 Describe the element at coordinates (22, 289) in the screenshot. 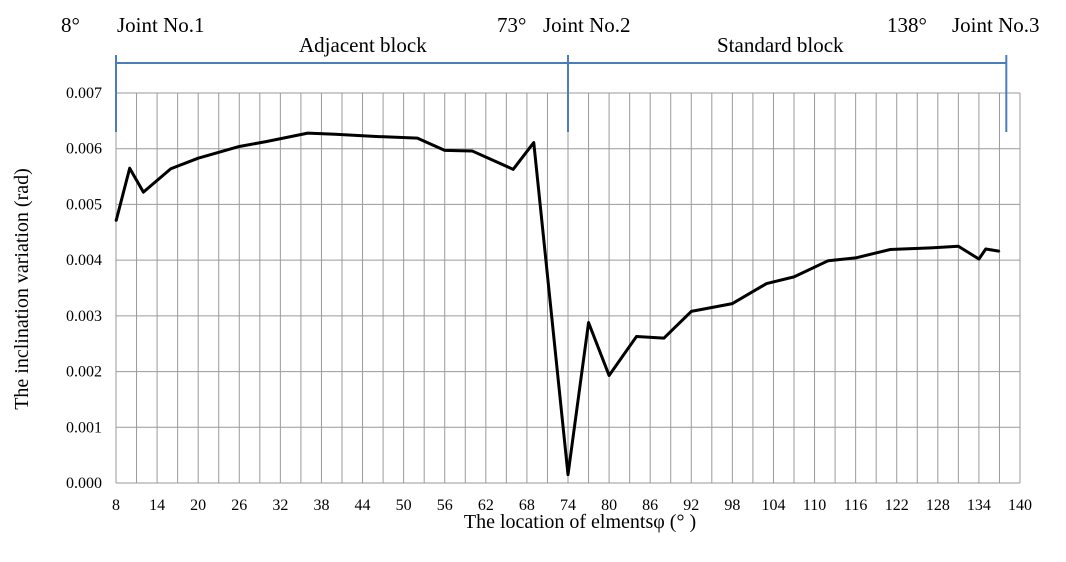

I see `y-axis-title: The inclination variation (rad)` at that location.